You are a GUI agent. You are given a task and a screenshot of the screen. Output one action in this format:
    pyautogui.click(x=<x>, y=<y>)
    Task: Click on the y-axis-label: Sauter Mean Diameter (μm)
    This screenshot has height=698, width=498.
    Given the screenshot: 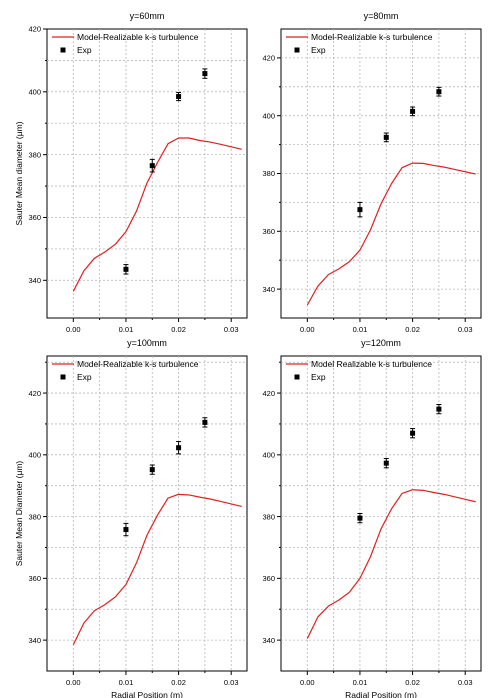 What is the action you would take?
    pyautogui.click(x=19, y=514)
    